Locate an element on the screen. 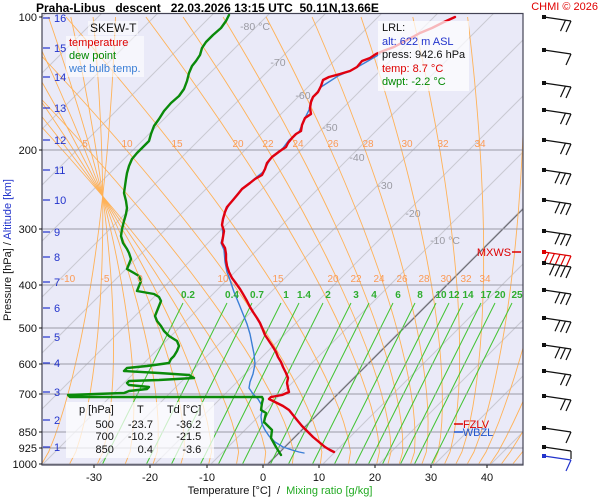 Image resolution: width=600 pixels, height=500 pixels. y-axis-title: Pressure [hPa] / Altitude [km] is located at coordinates (8, 250).